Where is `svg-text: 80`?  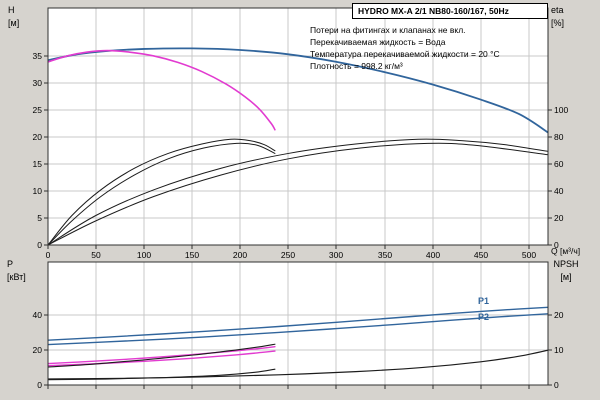 svg-text: 80 is located at coordinates (559, 137).